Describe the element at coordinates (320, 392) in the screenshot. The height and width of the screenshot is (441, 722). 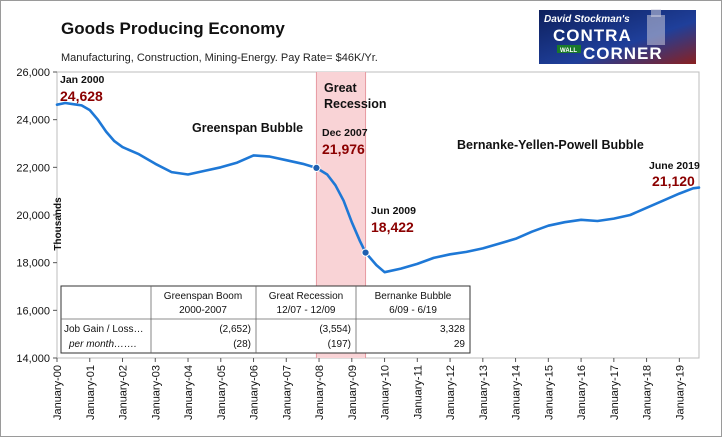
I see `x-tick-label: January-08` at that location.